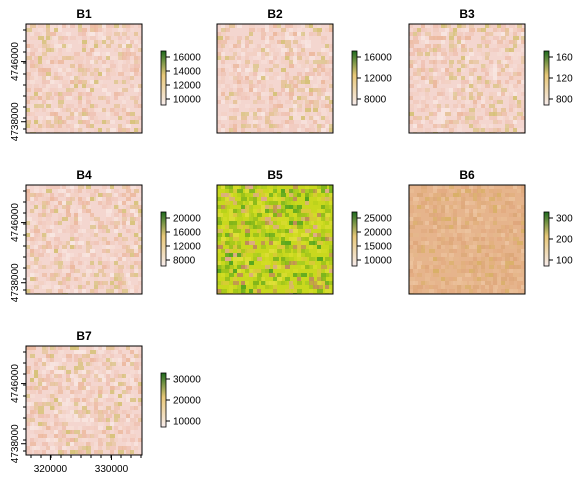 The width and height of the screenshot is (576, 480). Describe the element at coordinates (378, 233) in the screenshot. I see `legend-tick-label: 20000` at that location.